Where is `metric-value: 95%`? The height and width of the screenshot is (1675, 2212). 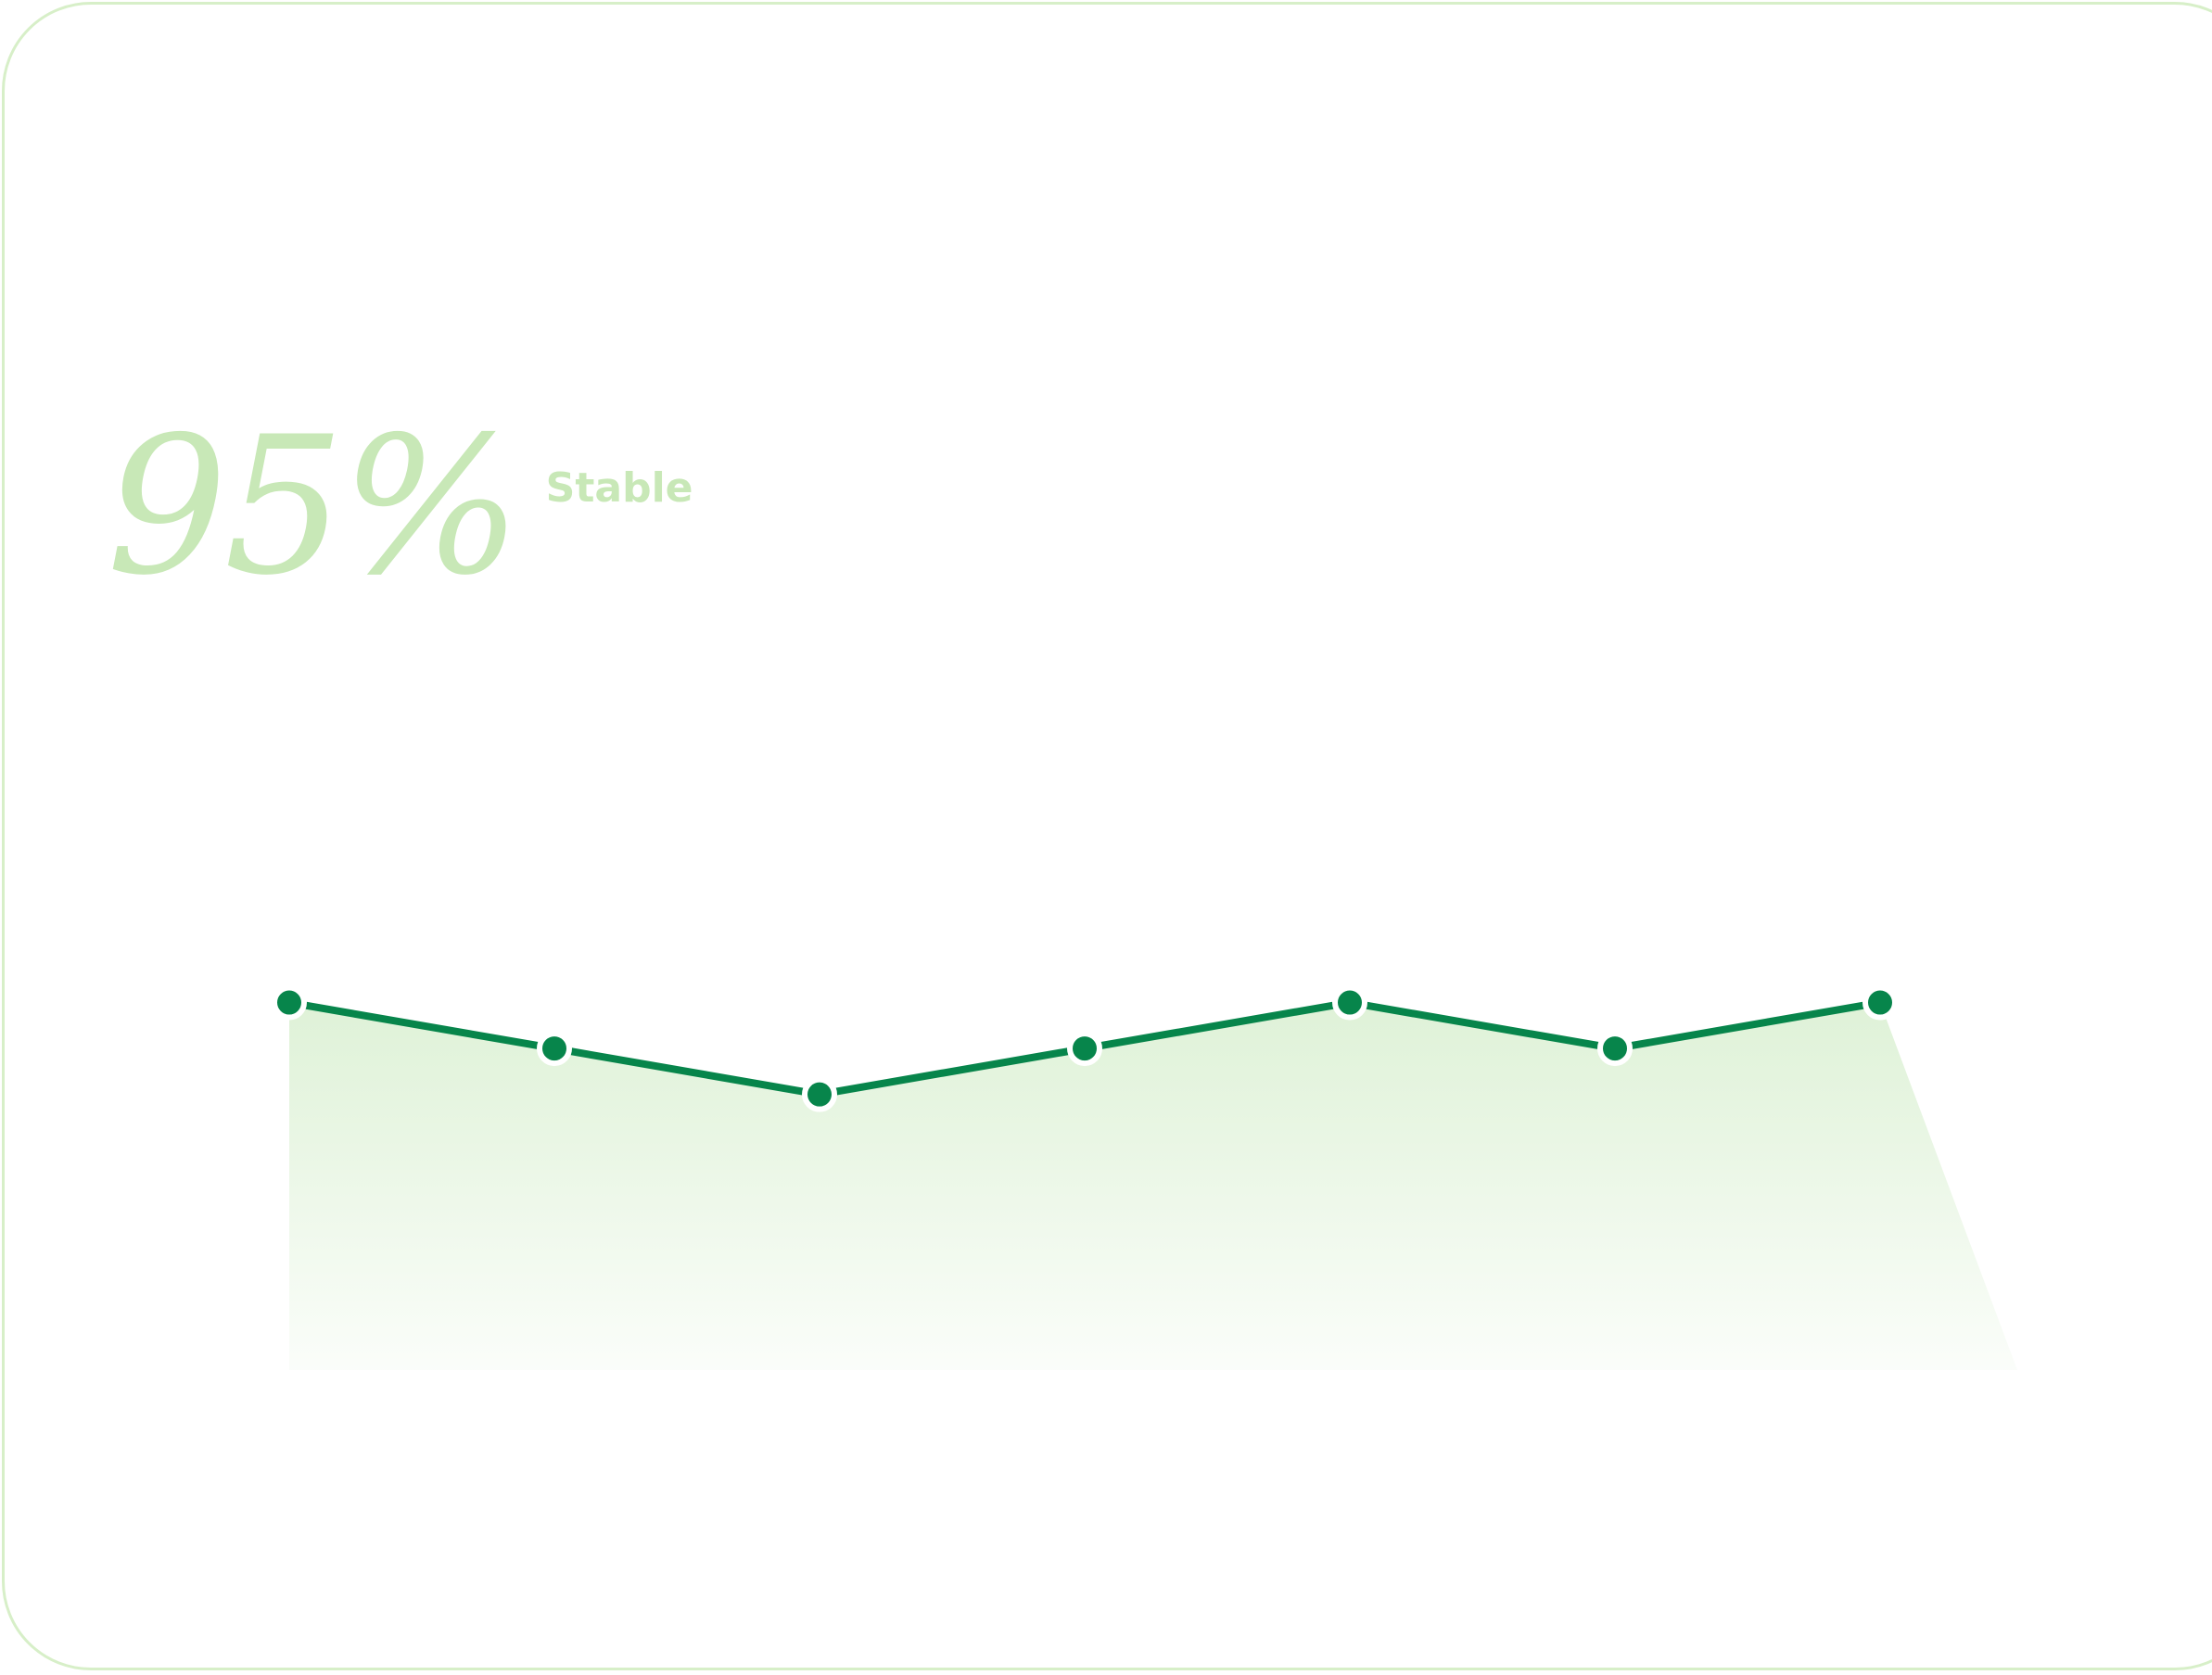 metric-value: 95% is located at coordinates (314, 507).